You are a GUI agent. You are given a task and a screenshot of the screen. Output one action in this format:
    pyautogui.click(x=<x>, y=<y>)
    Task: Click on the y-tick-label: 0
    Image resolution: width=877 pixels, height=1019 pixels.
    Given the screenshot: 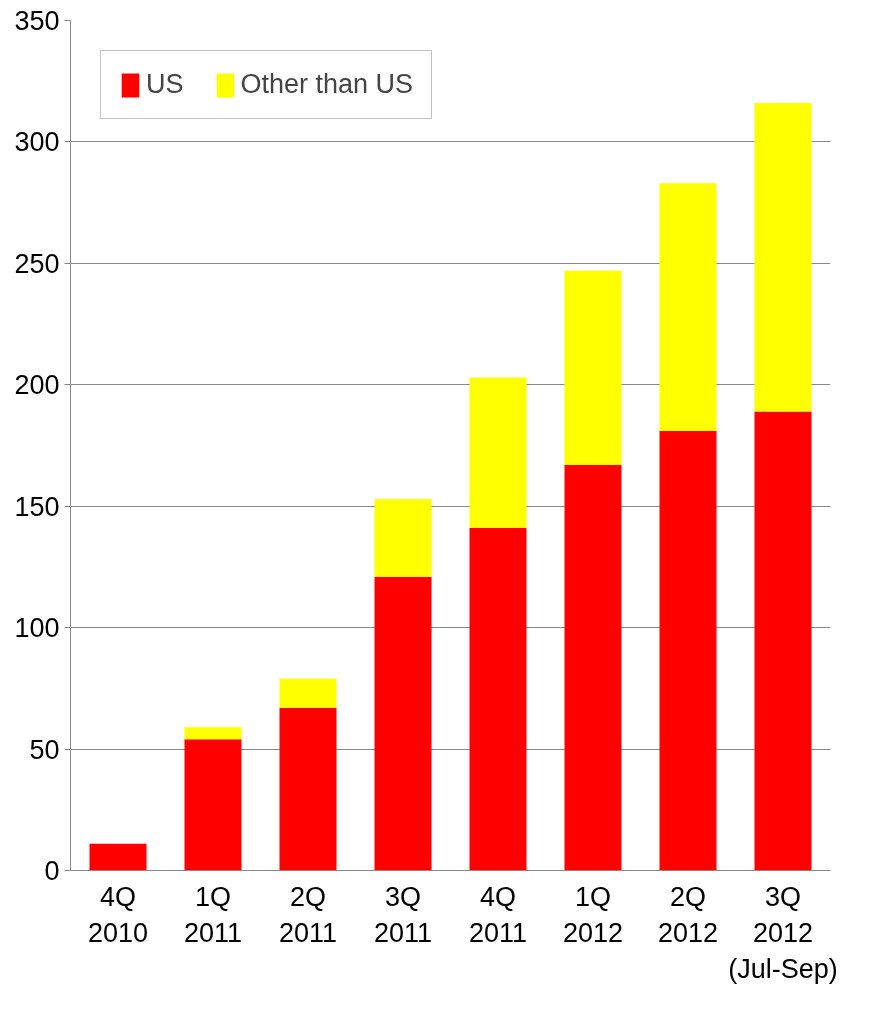 What is the action you would take?
    pyautogui.click(x=52, y=871)
    